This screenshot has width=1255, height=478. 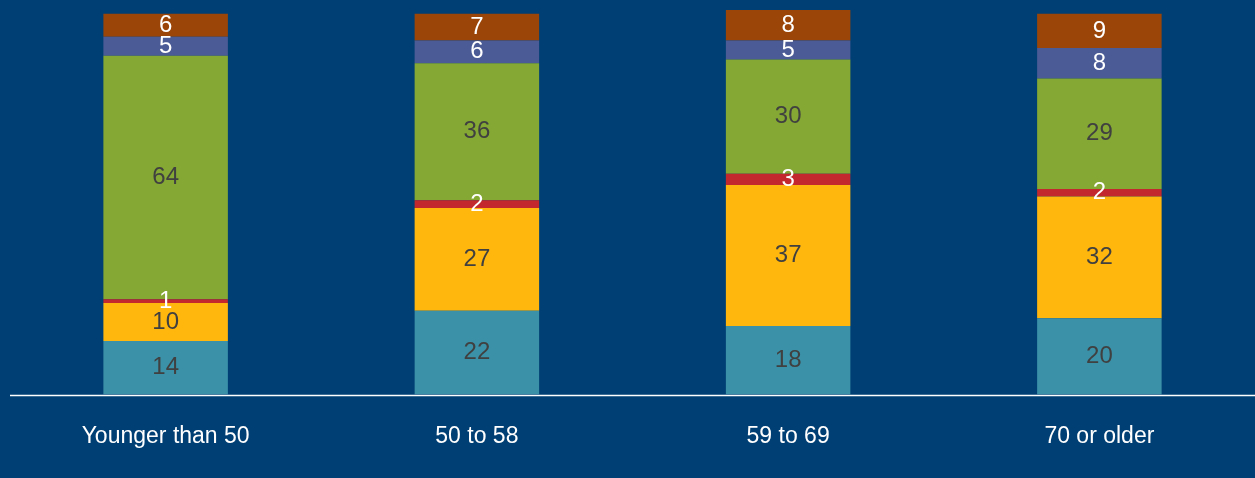 I want to click on data-label: 22, so click(x=477, y=351).